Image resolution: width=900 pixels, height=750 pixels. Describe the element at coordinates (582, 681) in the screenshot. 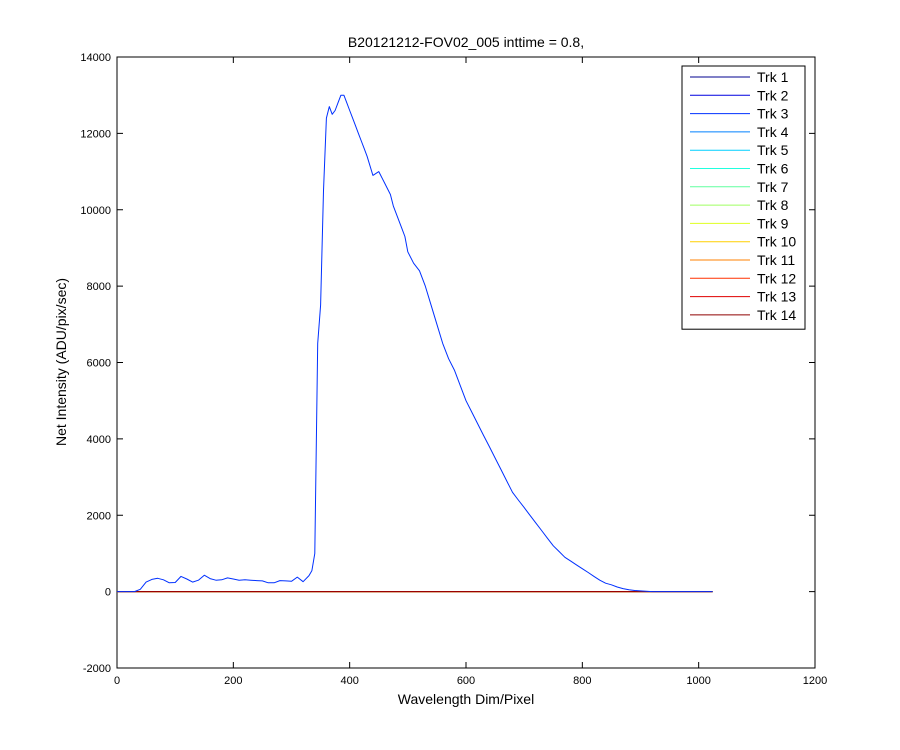

I see `x-tick-label: 800` at that location.